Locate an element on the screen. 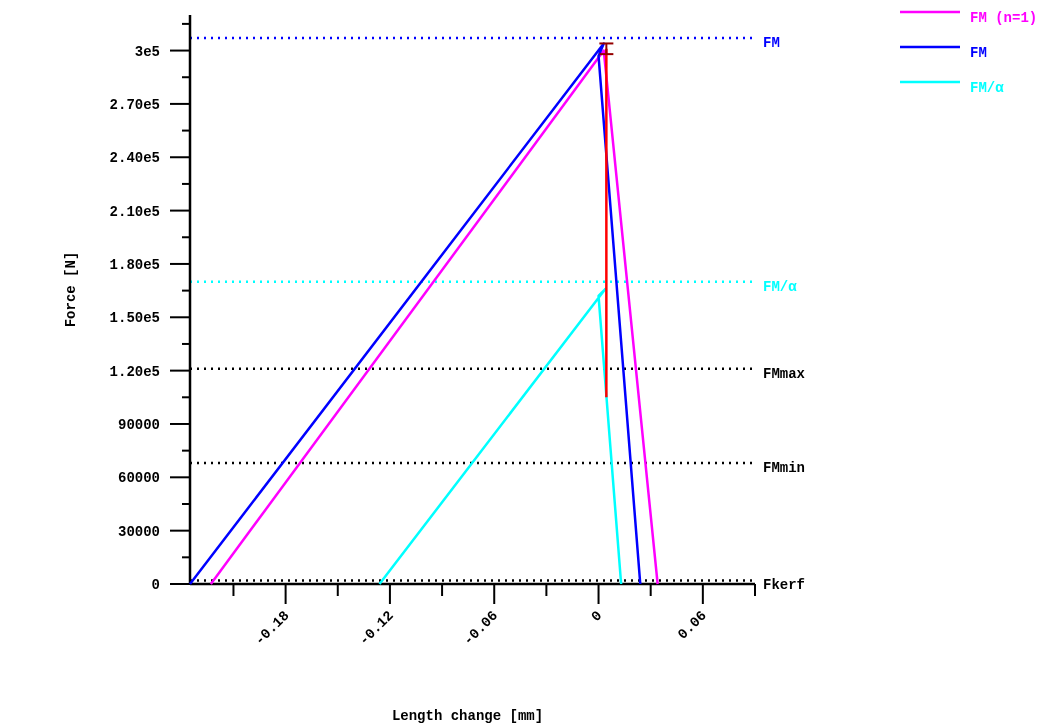 The height and width of the screenshot is (726, 1049). y-tick-label: 2.40e5 is located at coordinates (134, 158).